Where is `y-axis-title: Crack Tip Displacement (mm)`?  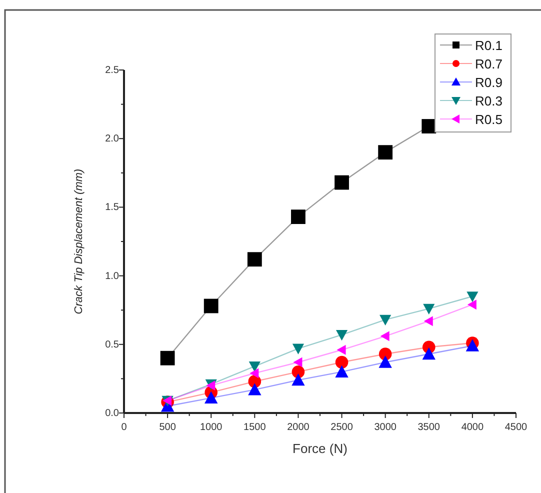 y-axis-title: Crack Tip Displacement (mm) is located at coordinates (79, 241).